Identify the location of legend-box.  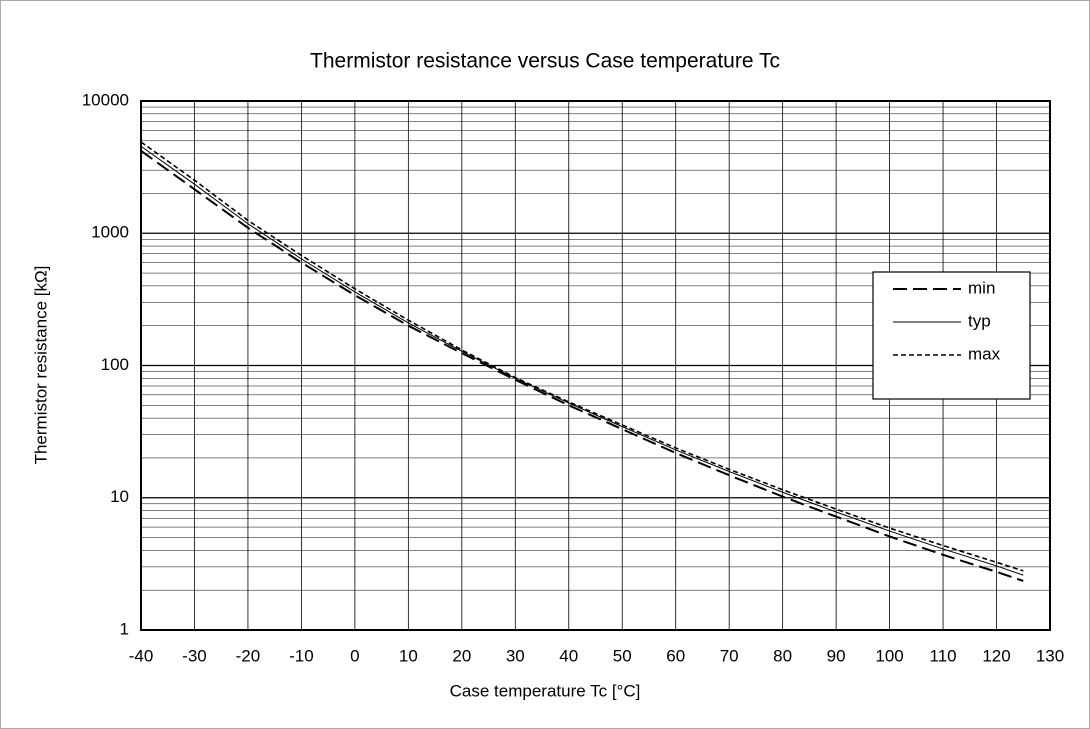
(951, 335).